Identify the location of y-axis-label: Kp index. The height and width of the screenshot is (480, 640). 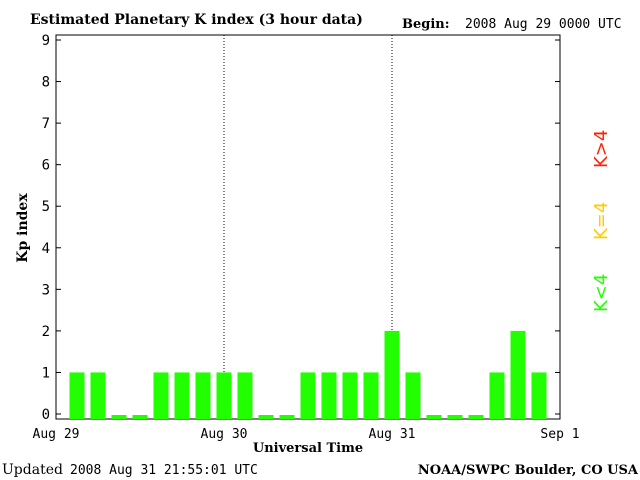
(23, 228).